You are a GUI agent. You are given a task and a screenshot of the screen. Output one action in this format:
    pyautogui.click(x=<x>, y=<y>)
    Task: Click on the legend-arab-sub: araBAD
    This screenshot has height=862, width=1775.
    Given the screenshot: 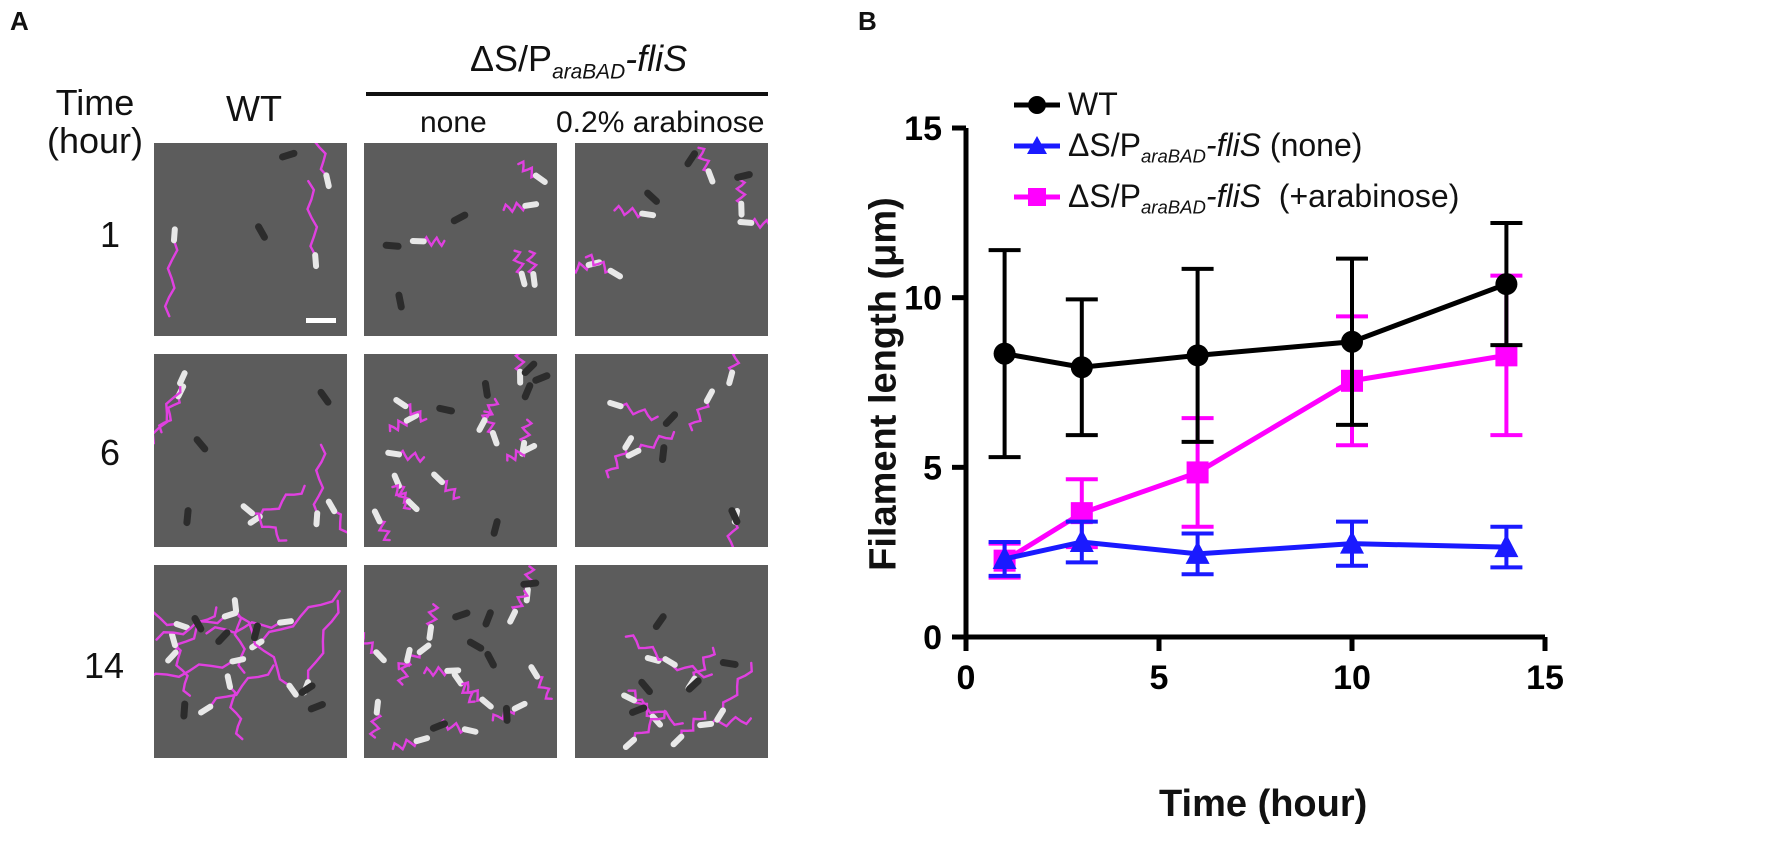 What is the action you would take?
    pyautogui.click(x=1173, y=207)
    